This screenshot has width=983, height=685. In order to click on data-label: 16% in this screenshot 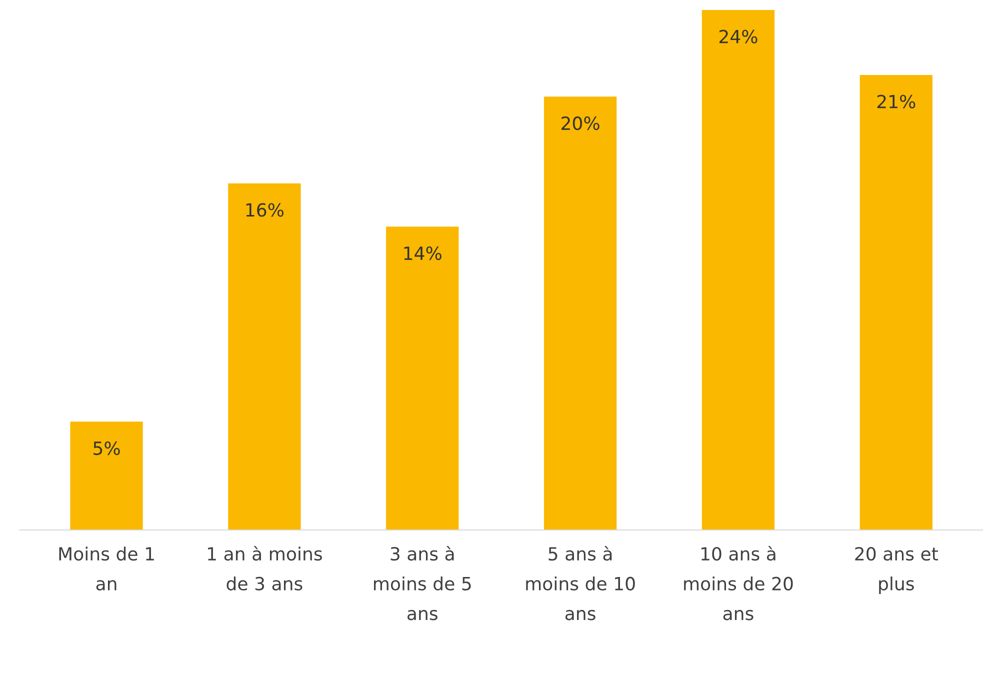, I will do `click(265, 210)`.